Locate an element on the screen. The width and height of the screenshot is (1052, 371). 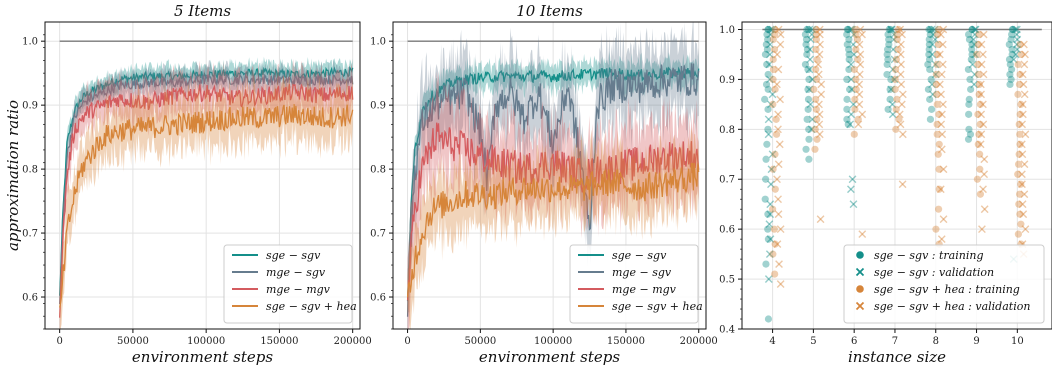
legend-item: mge − sgv is located at coordinates (279, 272).